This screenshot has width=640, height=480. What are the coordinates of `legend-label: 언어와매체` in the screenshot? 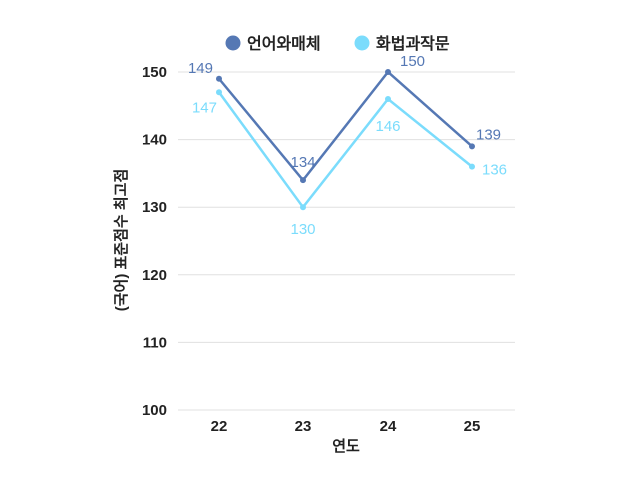 It's located at (284, 44).